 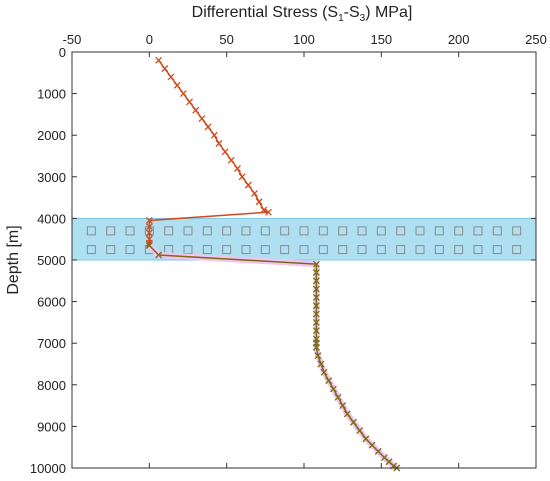 I want to click on y-tick-label: 8000, so click(x=51, y=385).